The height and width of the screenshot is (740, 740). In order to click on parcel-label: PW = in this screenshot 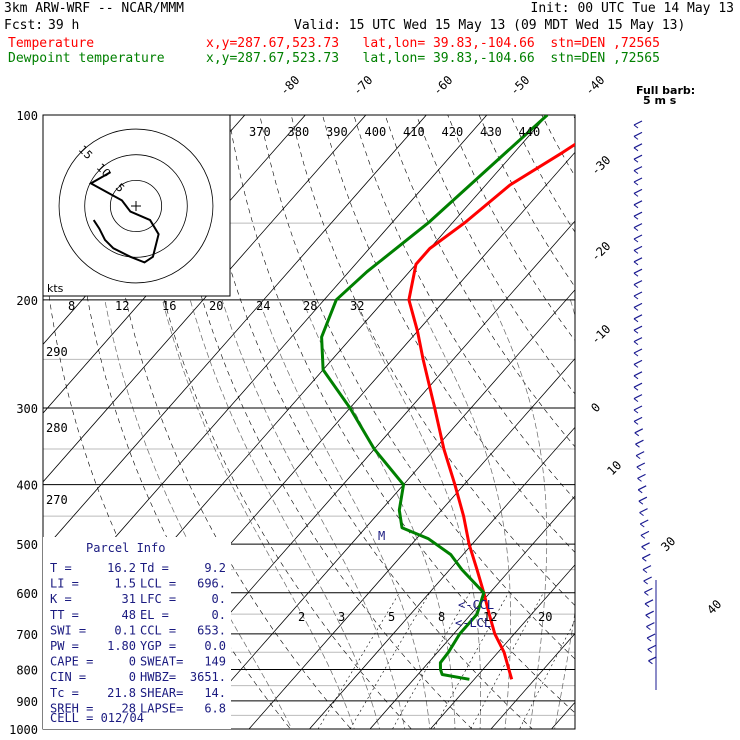, I will do `click(64, 646)`.